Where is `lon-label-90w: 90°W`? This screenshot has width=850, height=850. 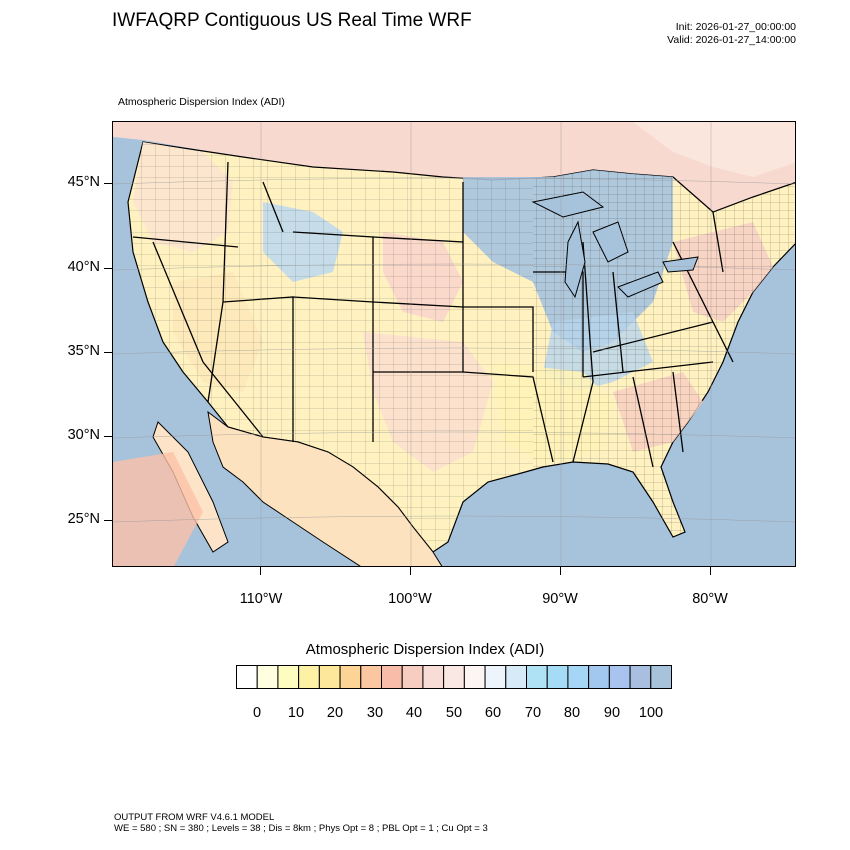 lon-label-90w: 90°W is located at coordinates (560, 599).